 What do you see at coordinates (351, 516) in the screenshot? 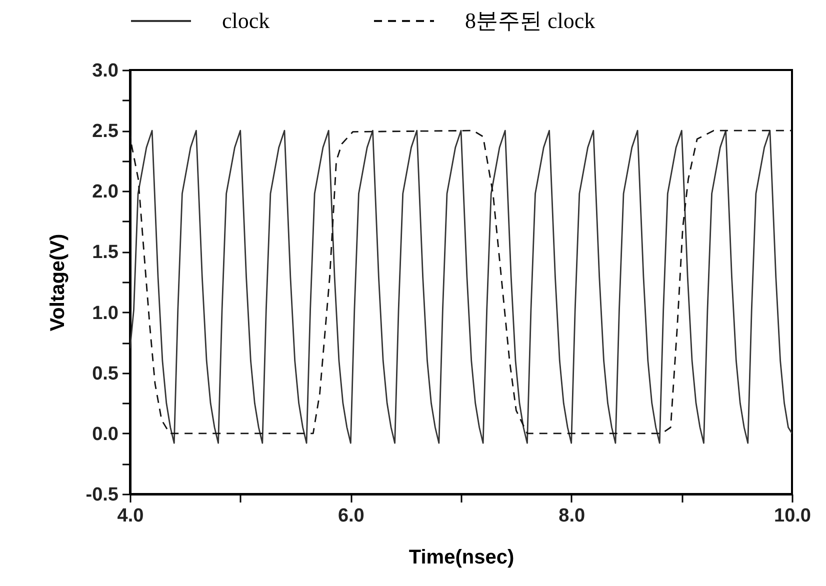
I see `x-tick-label: 6.0` at bounding box center [351, 516].